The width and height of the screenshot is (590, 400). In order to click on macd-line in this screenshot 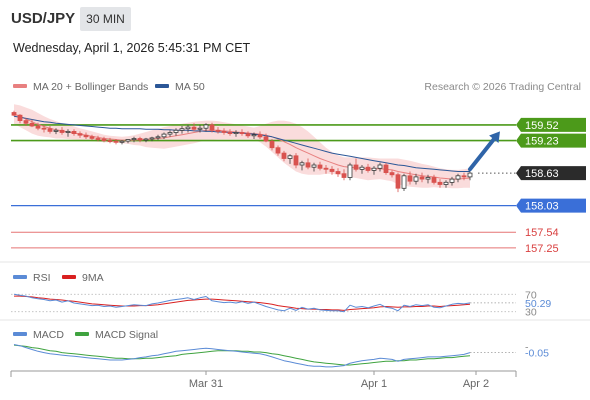, I will do `click(242, 356)`.